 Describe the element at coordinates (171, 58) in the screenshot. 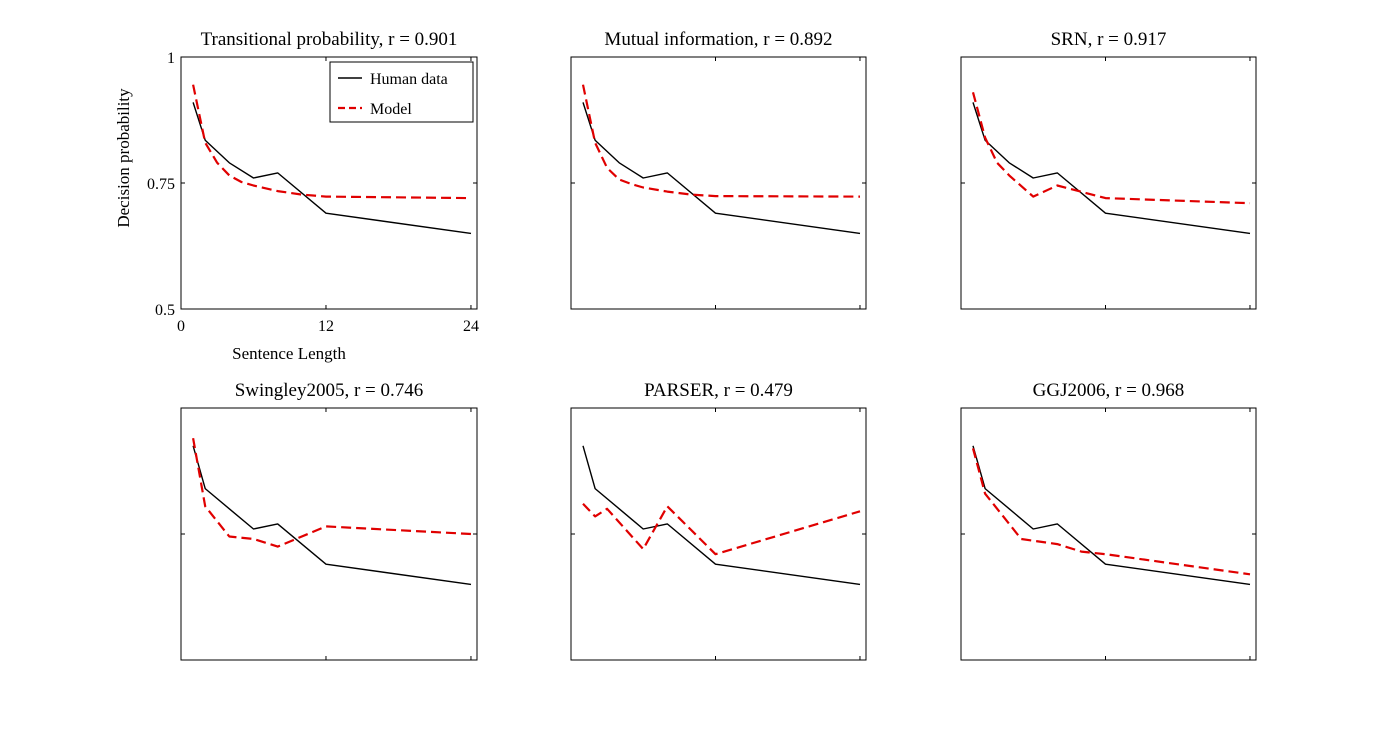

I see `y-tick-label: 1` at that location.